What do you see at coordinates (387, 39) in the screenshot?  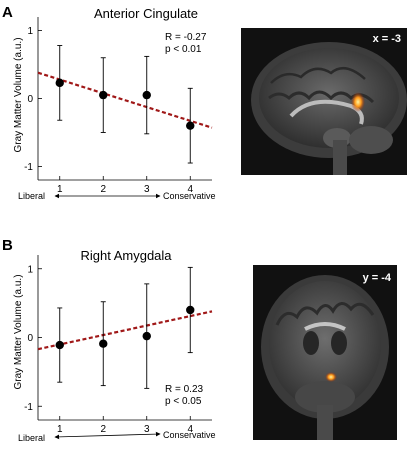 I see `slice-label-sagittal: x = -3` at bounding box center [387, 39].